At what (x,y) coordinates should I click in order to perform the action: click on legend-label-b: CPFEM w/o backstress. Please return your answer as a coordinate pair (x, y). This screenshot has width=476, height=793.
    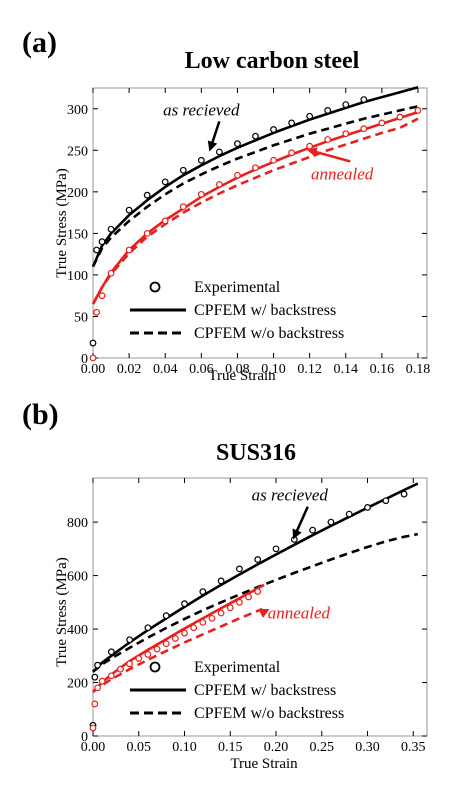
    Looking at the image, I should click on (269, 713).